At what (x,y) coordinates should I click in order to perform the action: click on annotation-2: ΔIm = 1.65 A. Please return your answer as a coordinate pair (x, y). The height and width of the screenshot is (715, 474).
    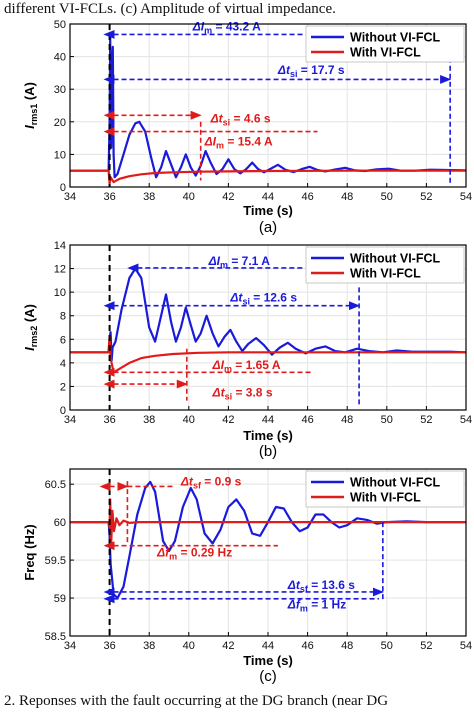
    Looking at the image, I should click on (207, 367).